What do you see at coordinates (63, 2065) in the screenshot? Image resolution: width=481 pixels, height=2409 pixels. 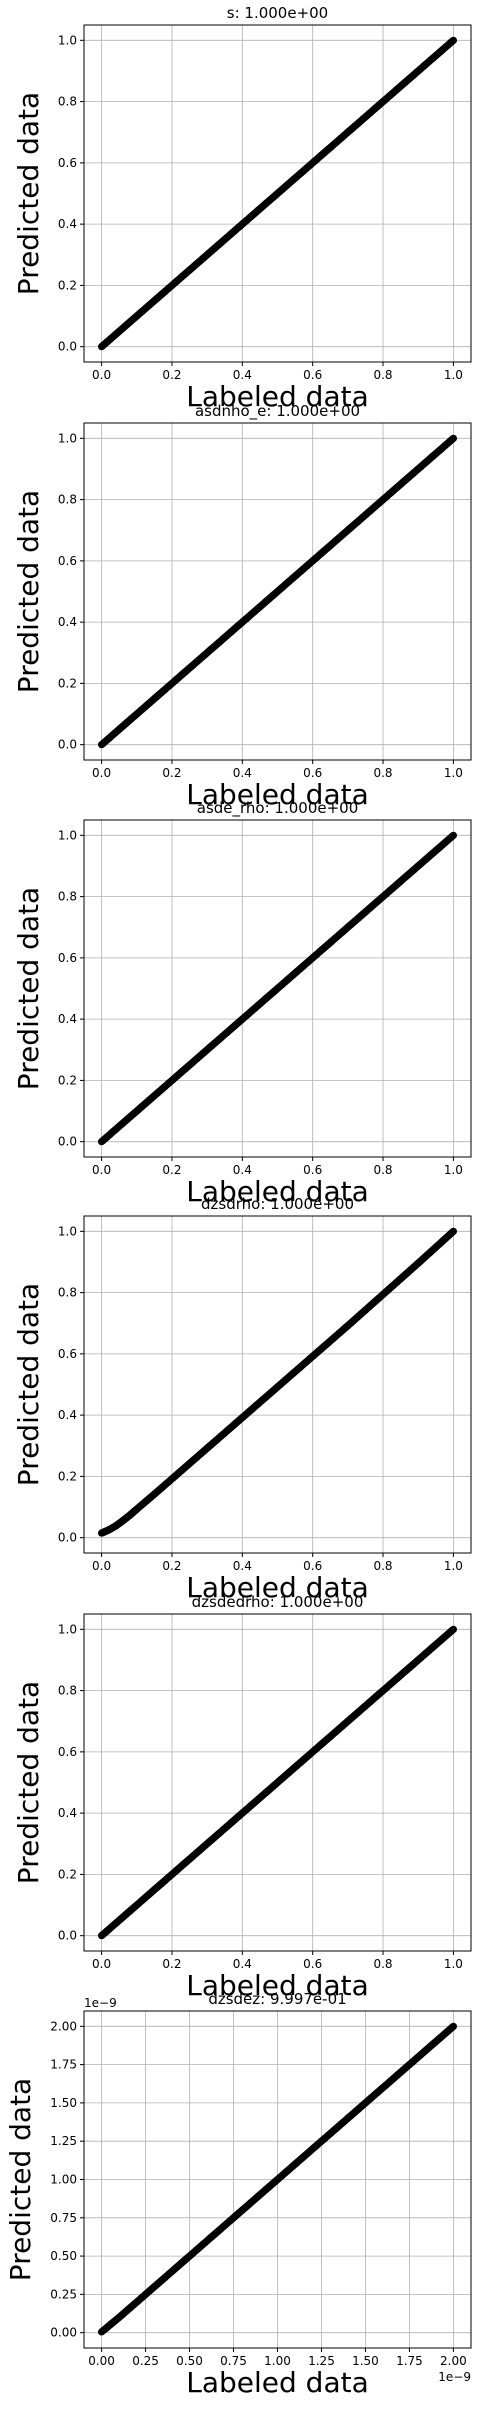 I see `y-tick-label: 1.75` at bounding box center [63, 2065].